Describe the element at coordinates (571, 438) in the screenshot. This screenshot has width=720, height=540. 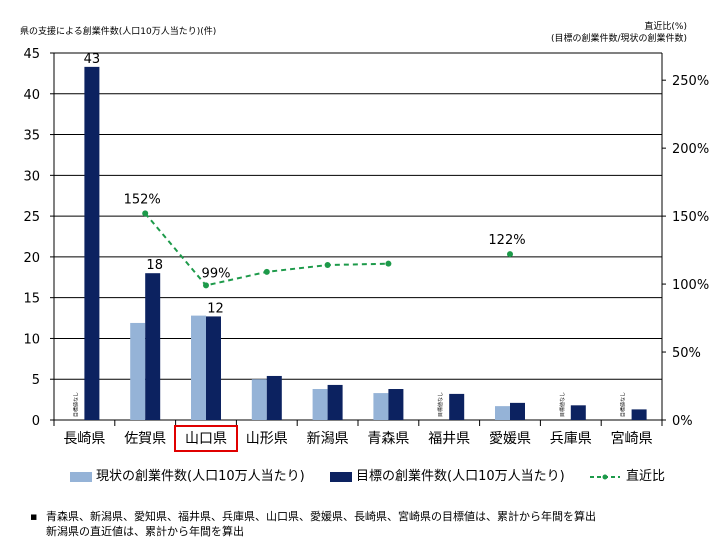
I see `x-category-label: 兵庫県` at that location.